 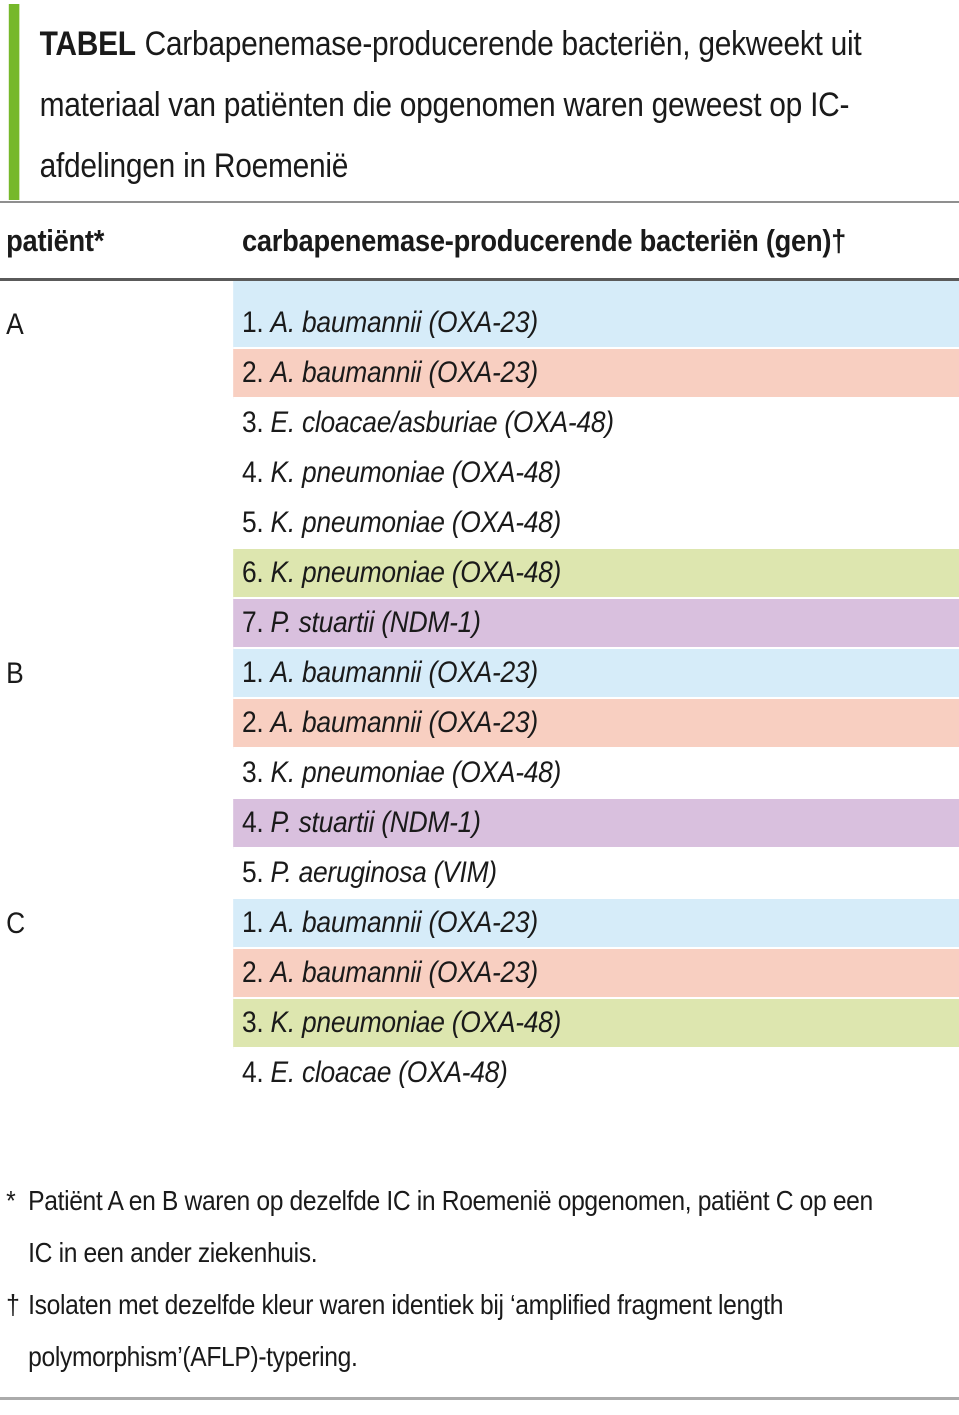 What do you see at coordinates (596, 824) in the screenshot?
I see `bacteria-cell: 4. P. stuartii (NDM-1)` at bounding box center [596, 824].